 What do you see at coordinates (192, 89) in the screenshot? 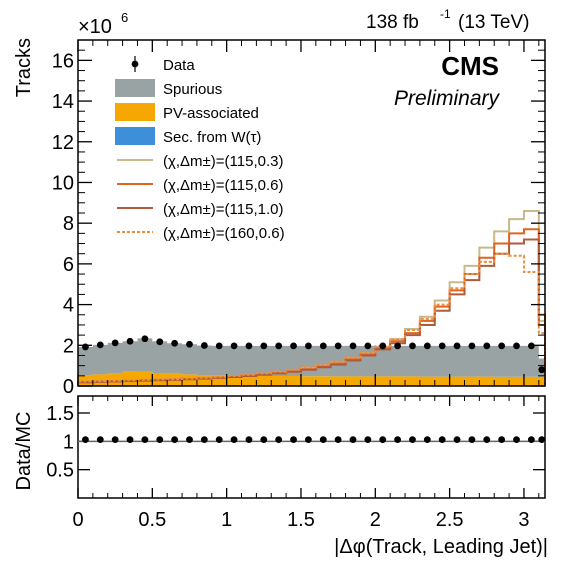
I see `legend-label: Spurious` at bounding box center [192, 89].